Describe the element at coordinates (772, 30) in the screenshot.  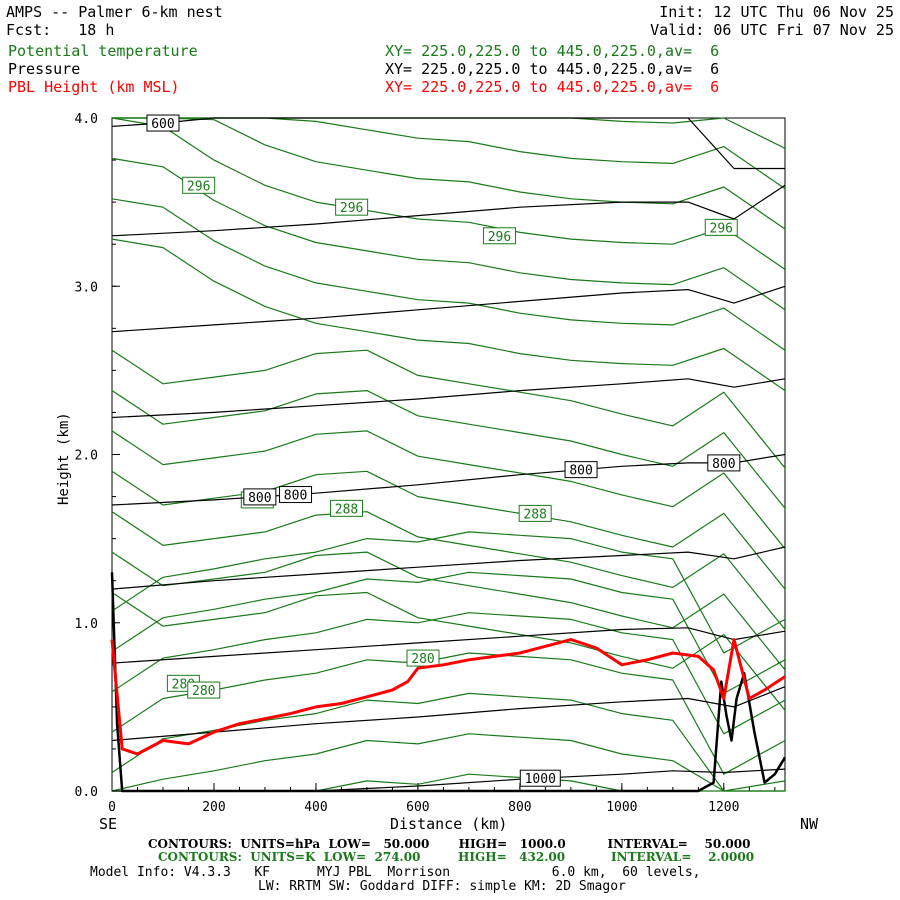
I see `valid-time: Valid: 06 UTC Fri 07 Nov 25` at that location.